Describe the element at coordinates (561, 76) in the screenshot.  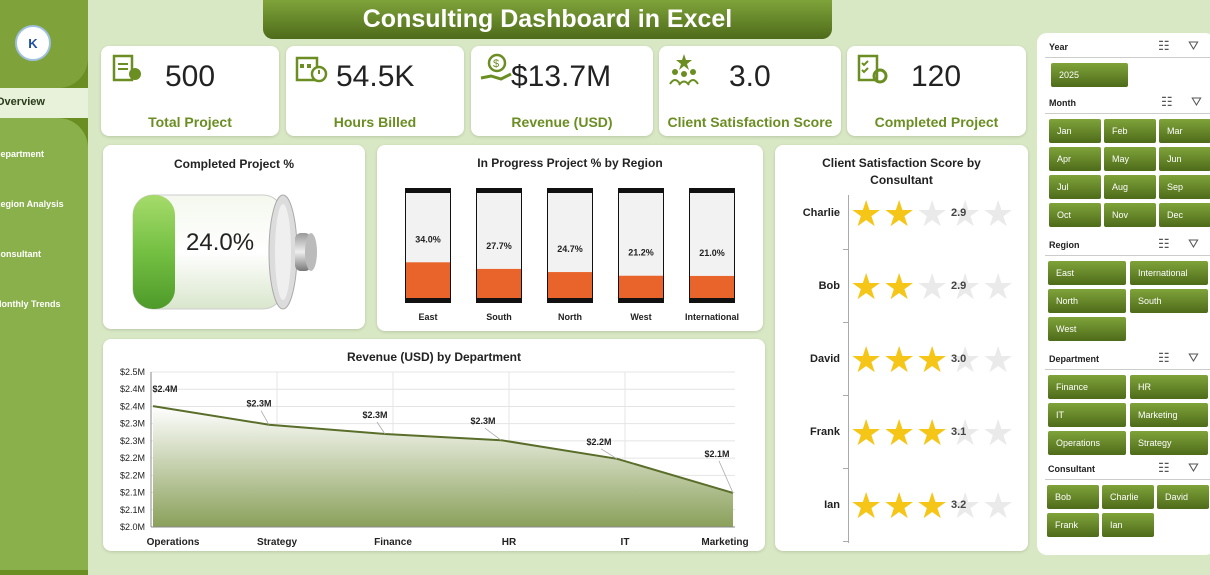
I see `kpi-value: $13.7M` at that location.